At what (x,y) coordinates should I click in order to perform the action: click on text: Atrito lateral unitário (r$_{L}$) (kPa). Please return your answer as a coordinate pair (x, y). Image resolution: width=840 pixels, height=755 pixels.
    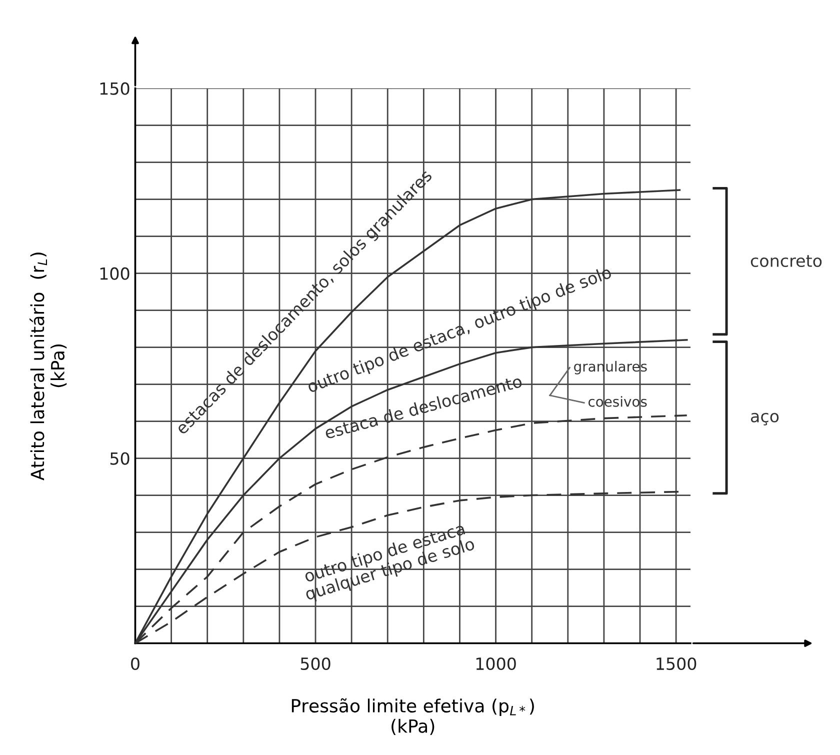
    Looking at the image, I should click on (48, 366).